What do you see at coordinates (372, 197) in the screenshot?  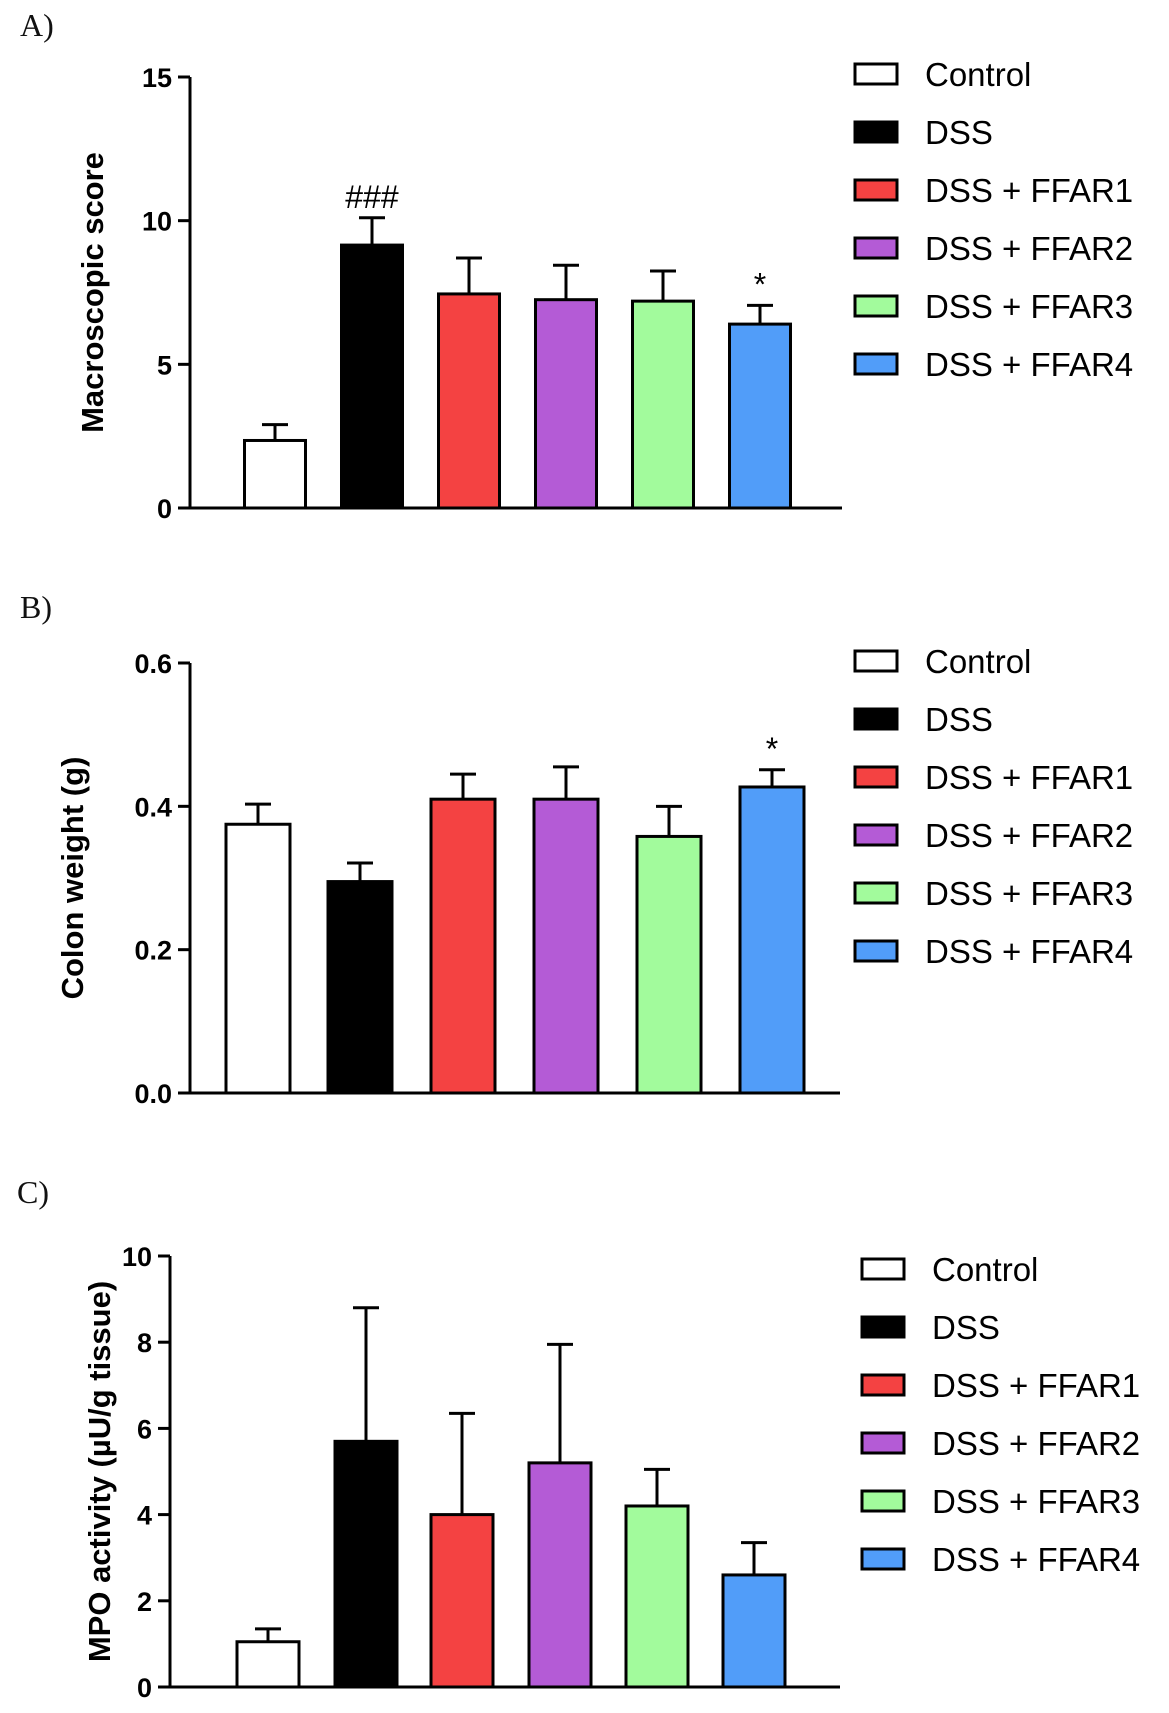 I see `significance-marker: ###` at bounding box center [372, 197].